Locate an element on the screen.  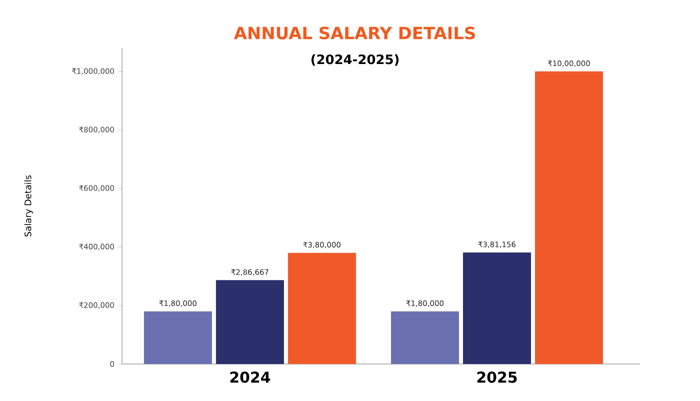
chart-subtitle: (2024-2025) is located at coordinates (355, 60).